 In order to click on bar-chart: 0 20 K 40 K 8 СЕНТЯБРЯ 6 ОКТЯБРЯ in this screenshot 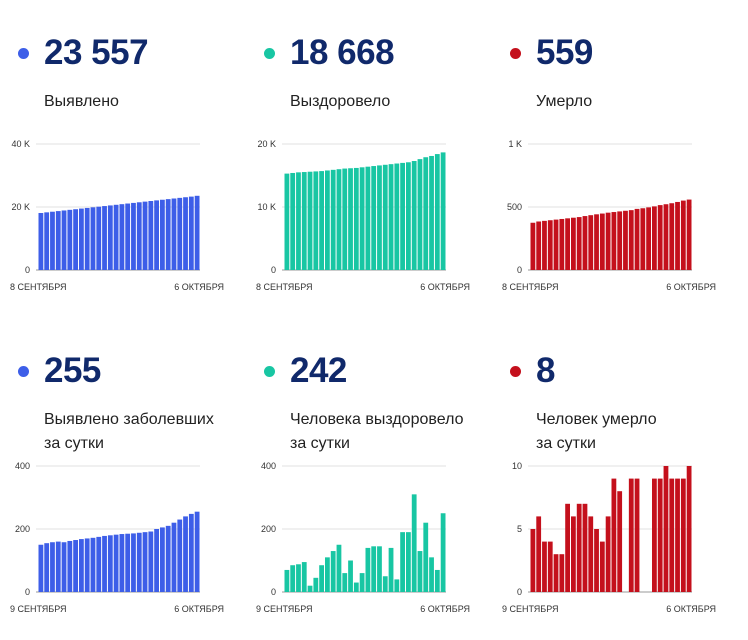, I will do `click(117, 215)`.